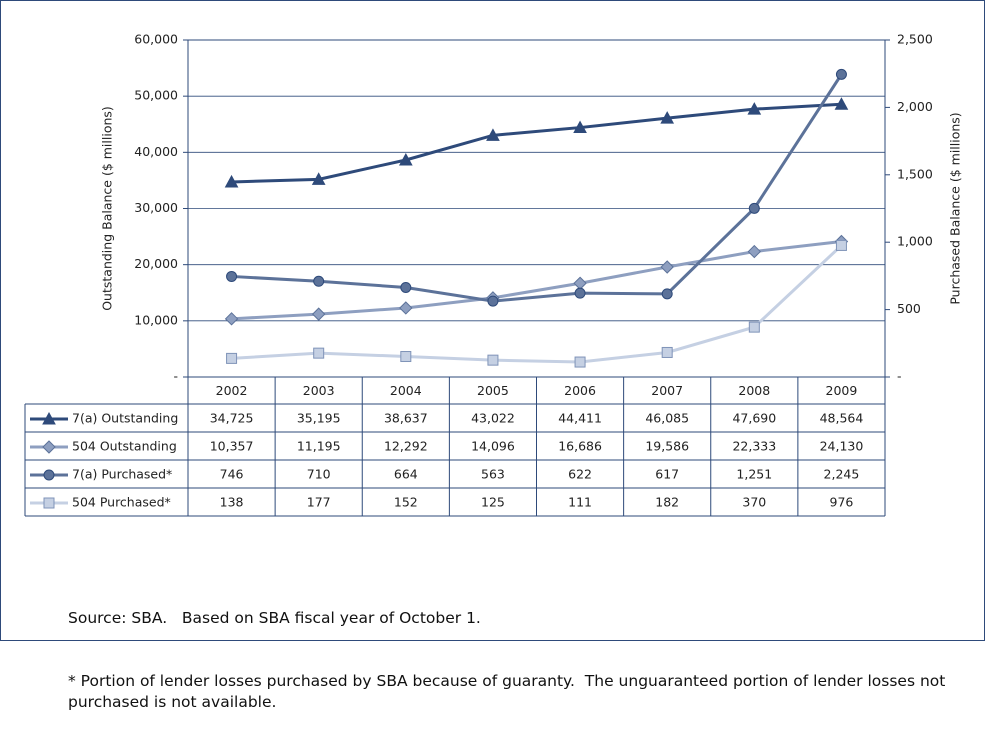 The width and height of the screenshot is (985, 734). I want to click on legend-label: 7(a) Outstanding, so click(125, 418).